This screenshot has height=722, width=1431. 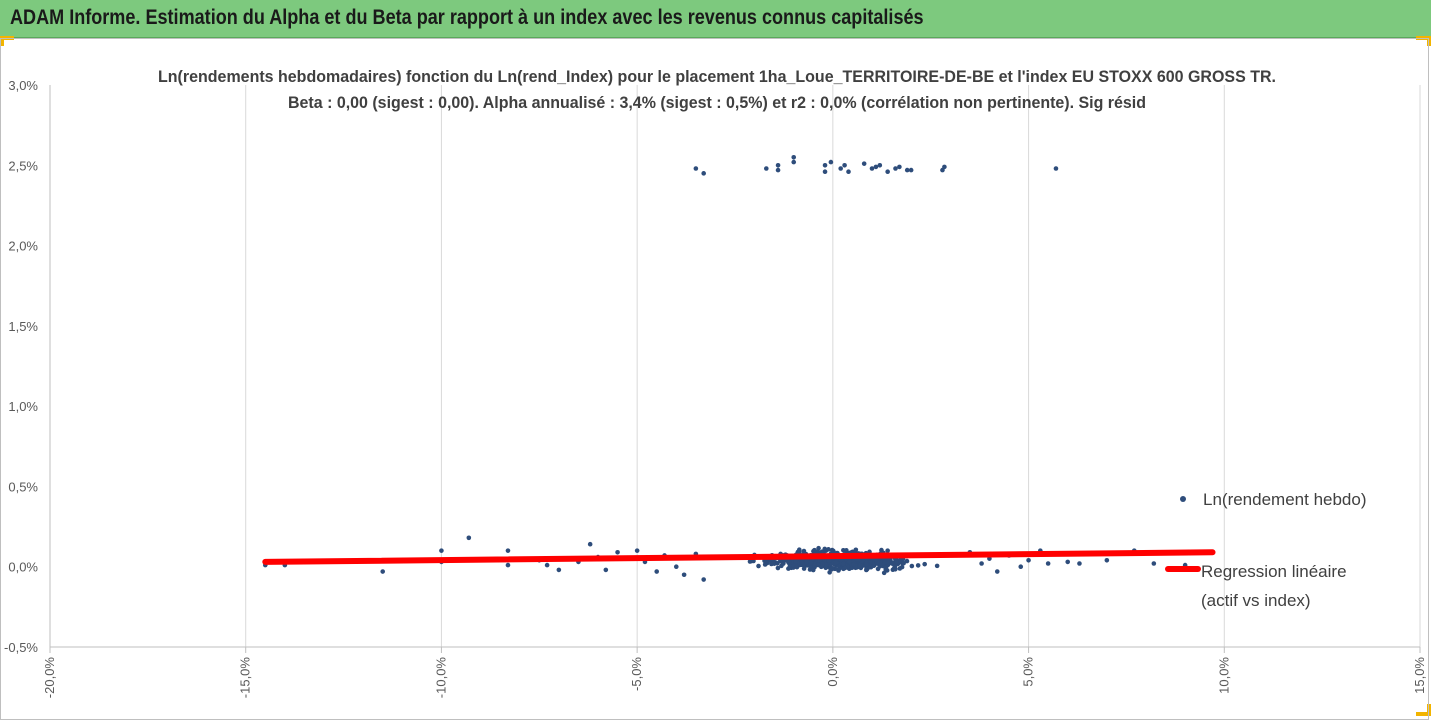 What do you see at coordinates (1423, 714) in the screenshot?
I see `corner-marker-bottom-right` at bounding box center [1423, 714].